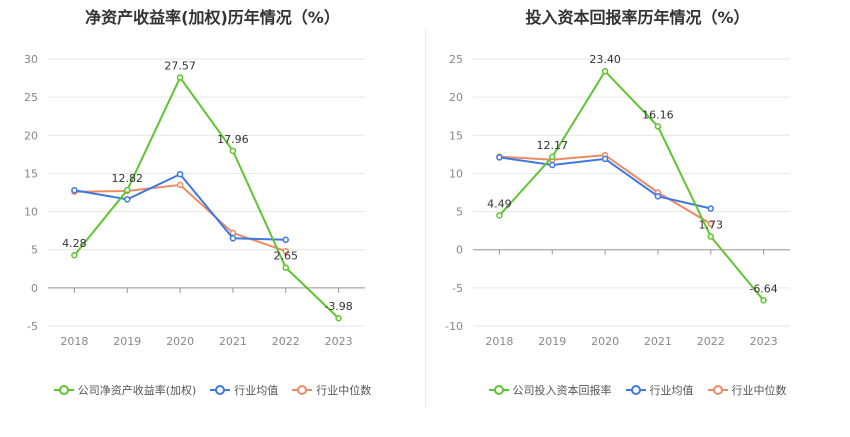  What do you see at coordinates (456, 97) in the screenshot?
I see `roic-y-tick-label: 20` at bounding box center [456, 97].